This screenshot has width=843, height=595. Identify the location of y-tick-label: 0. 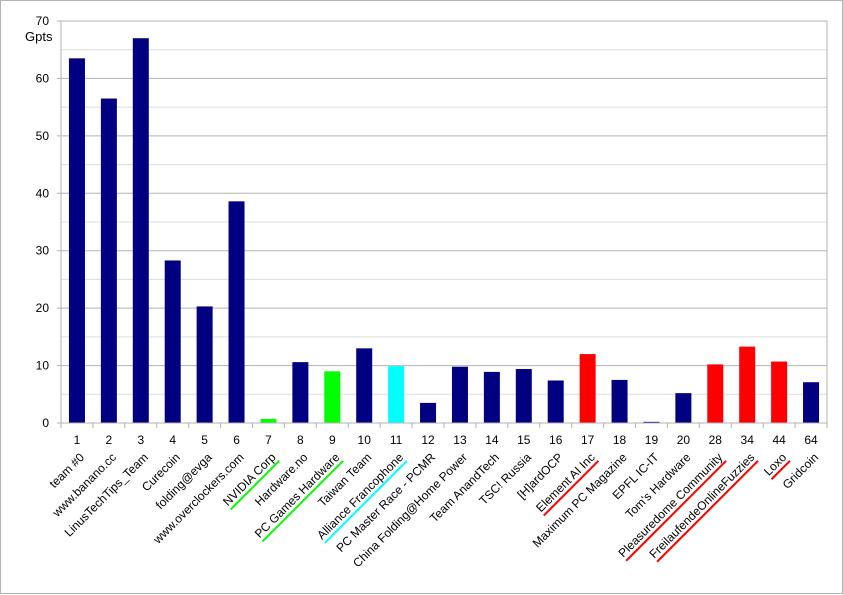
(45, 423).